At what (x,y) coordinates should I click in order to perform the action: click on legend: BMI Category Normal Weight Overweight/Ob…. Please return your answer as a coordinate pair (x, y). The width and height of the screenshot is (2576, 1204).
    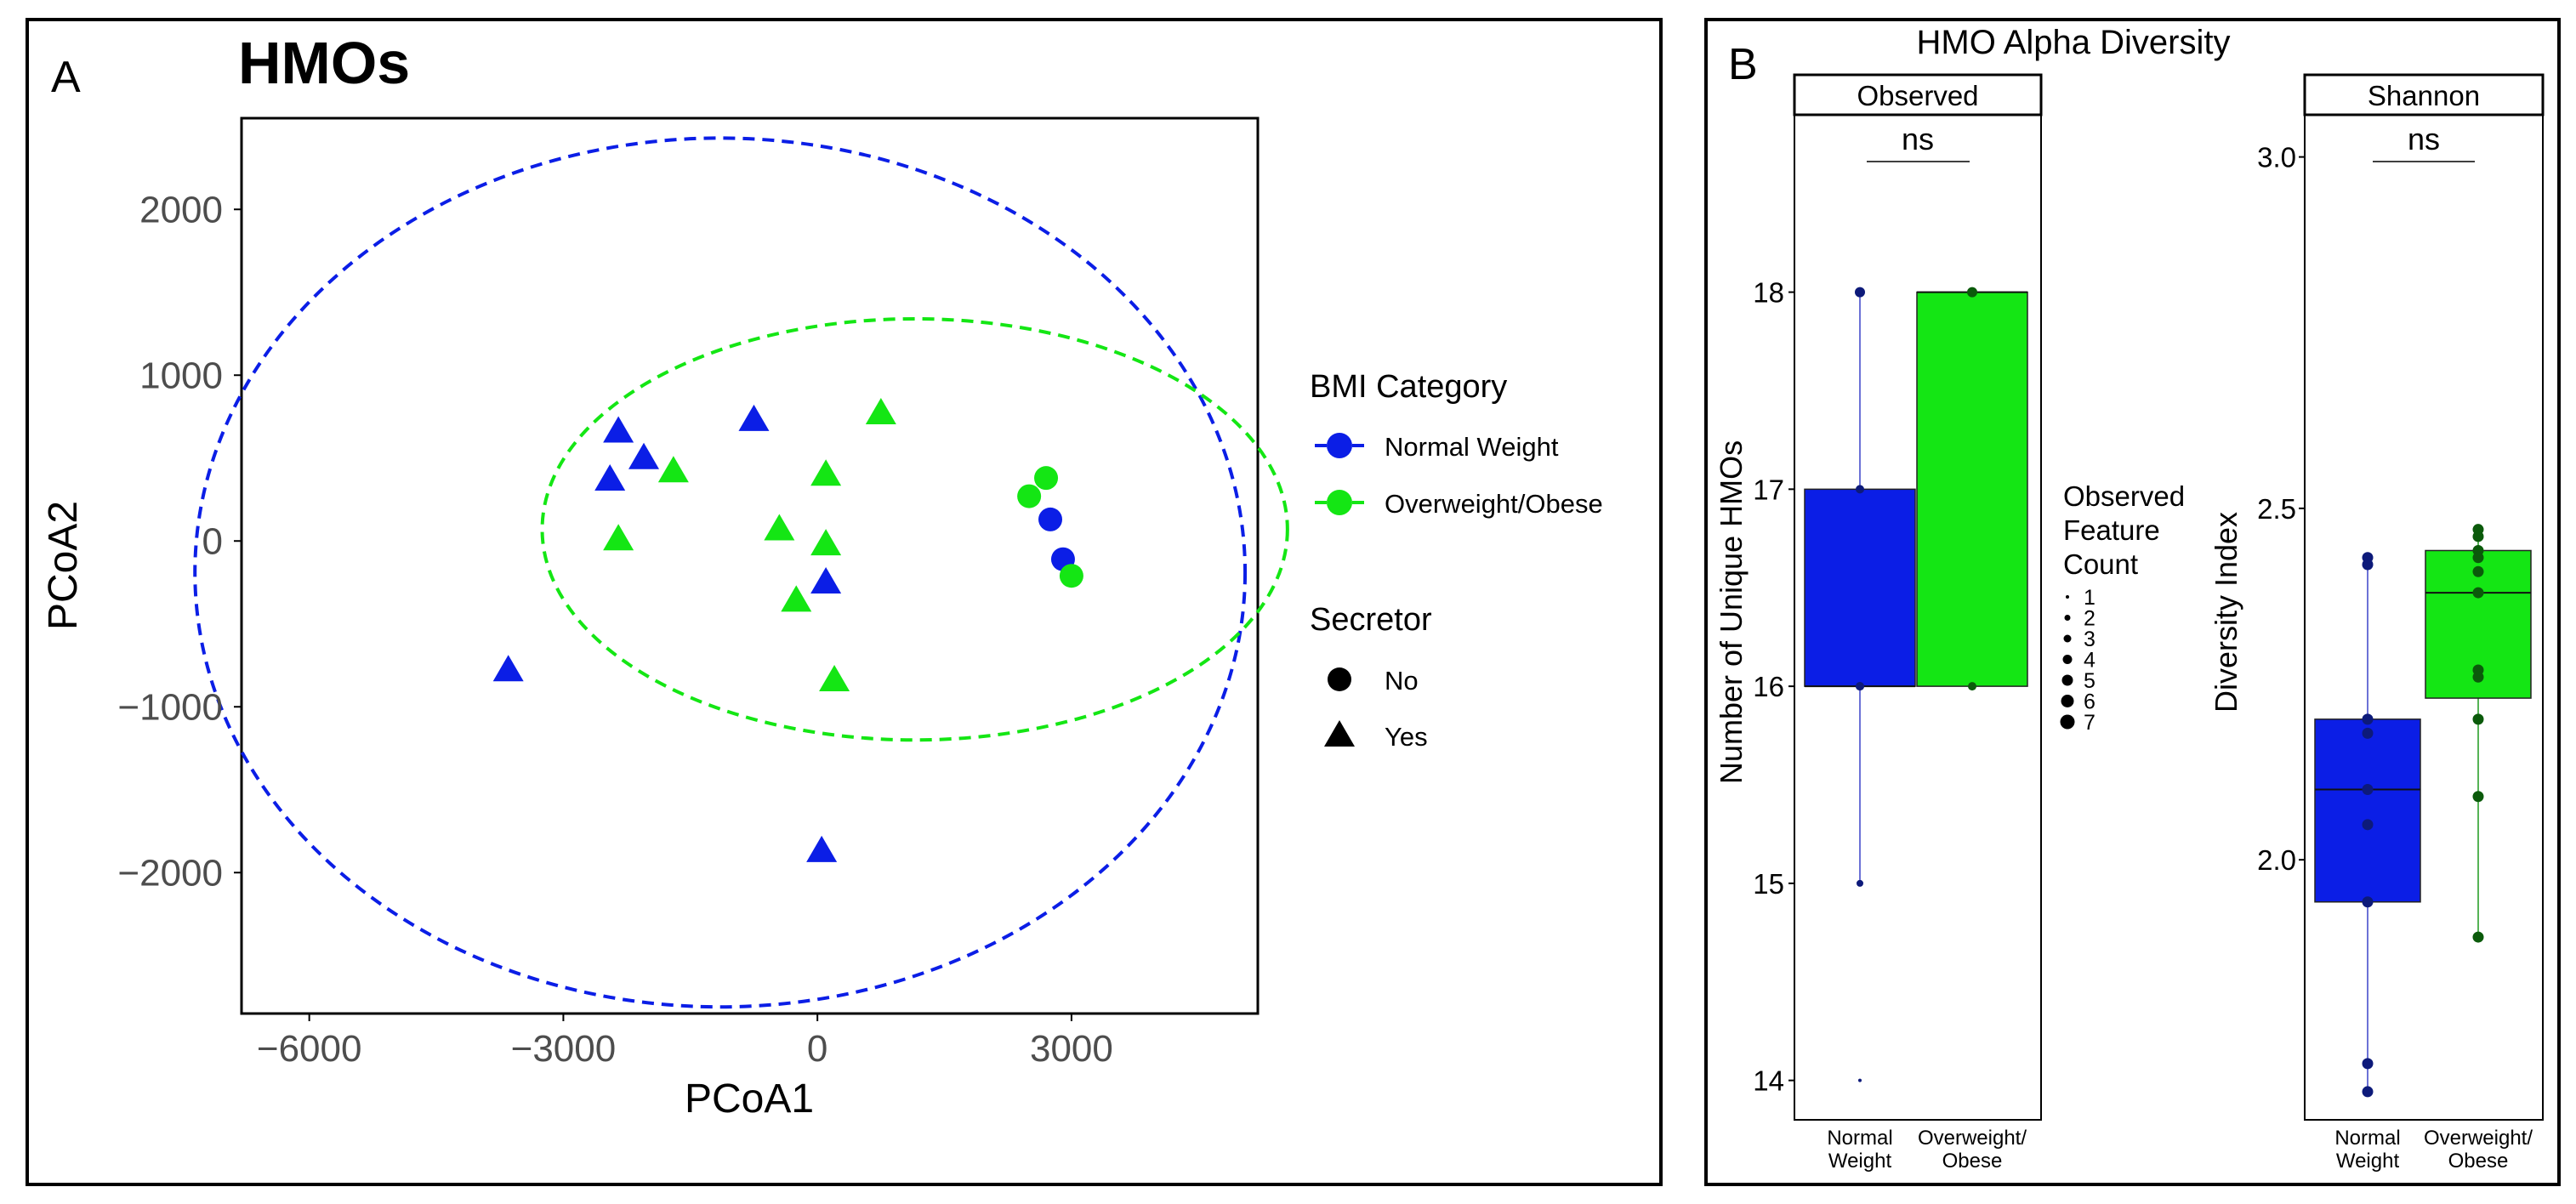
    Looking at the image, I should click on (1456, 560).